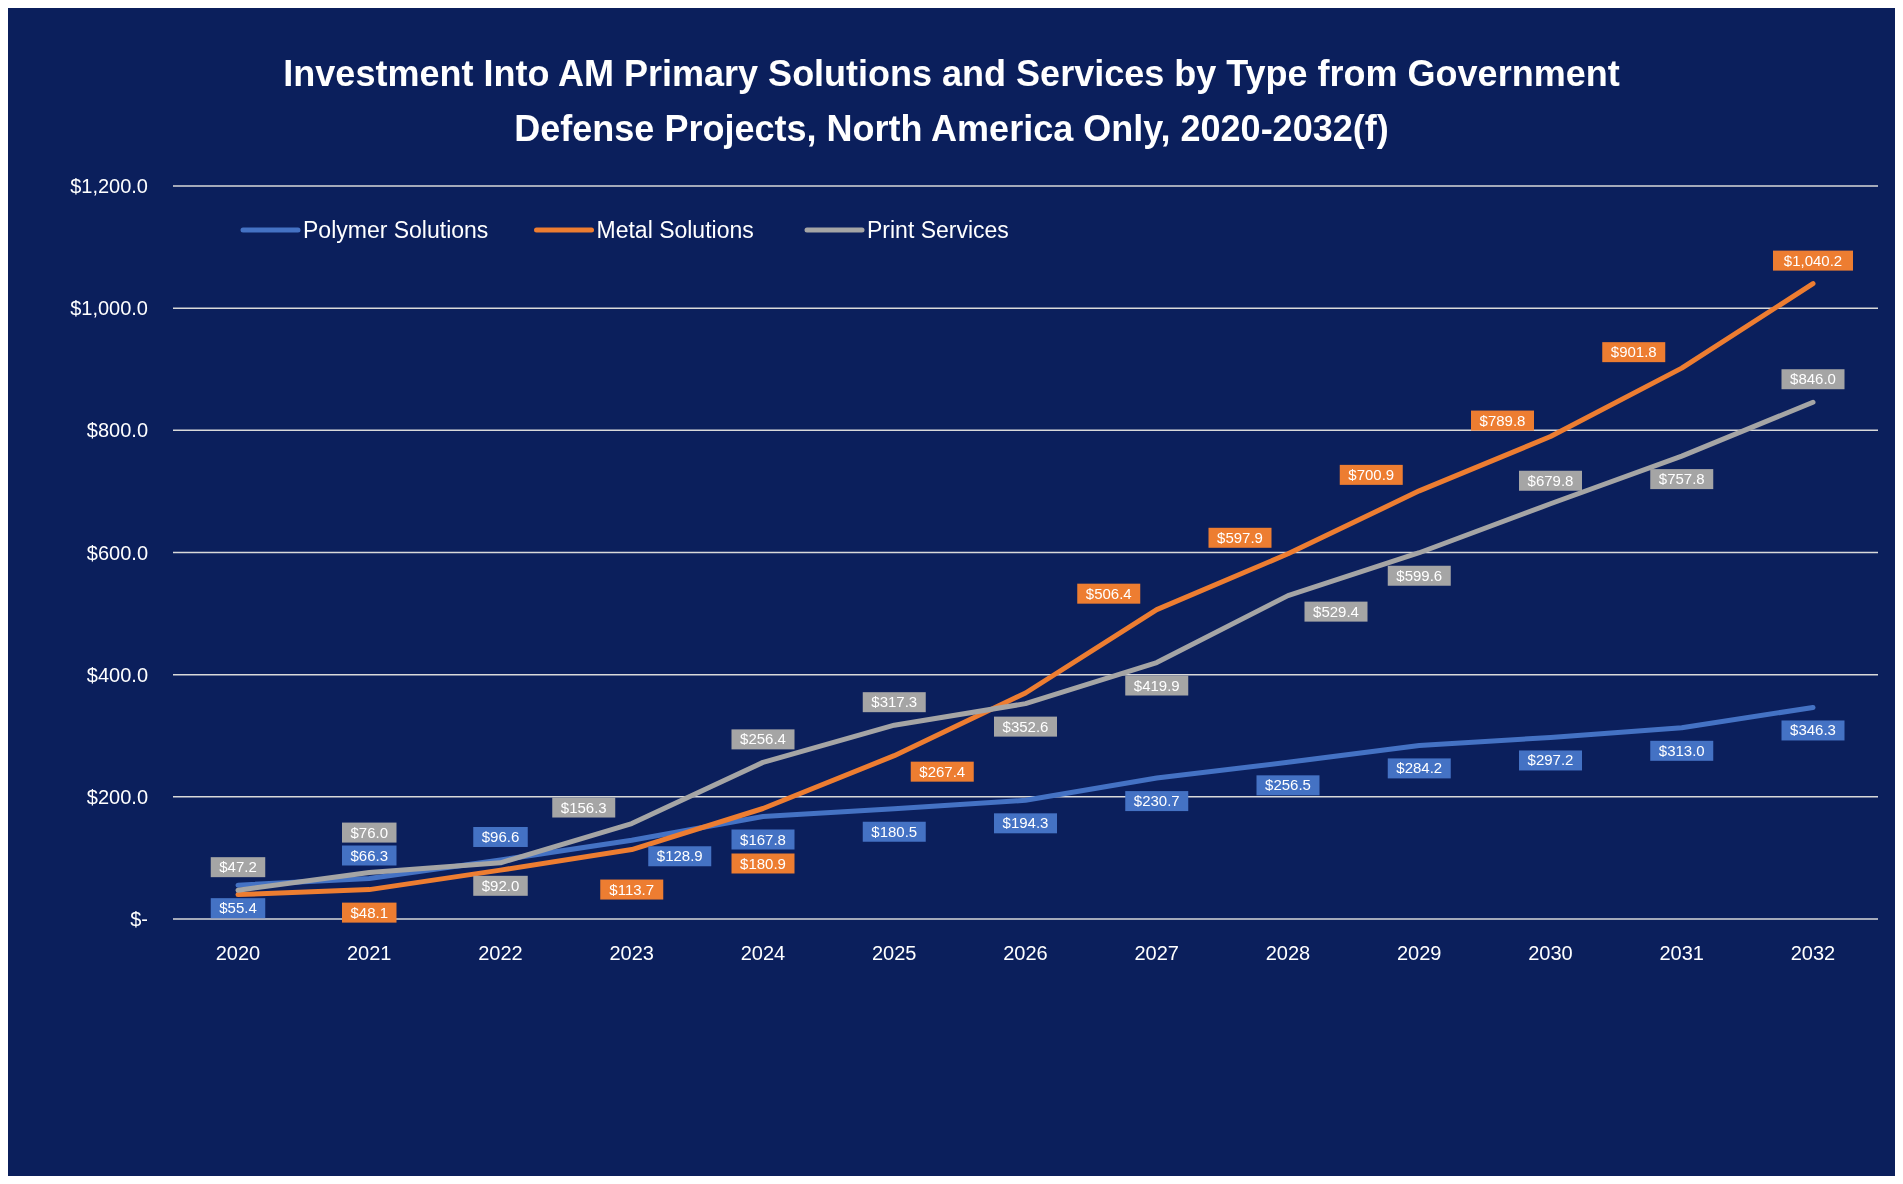 Image resolution: width=1903 pixels, height=1184 pixels. What do you see at coordinates (500, 885) in the screenshot?
I see `data-label: $92.0` at bounding box center [500, 885].